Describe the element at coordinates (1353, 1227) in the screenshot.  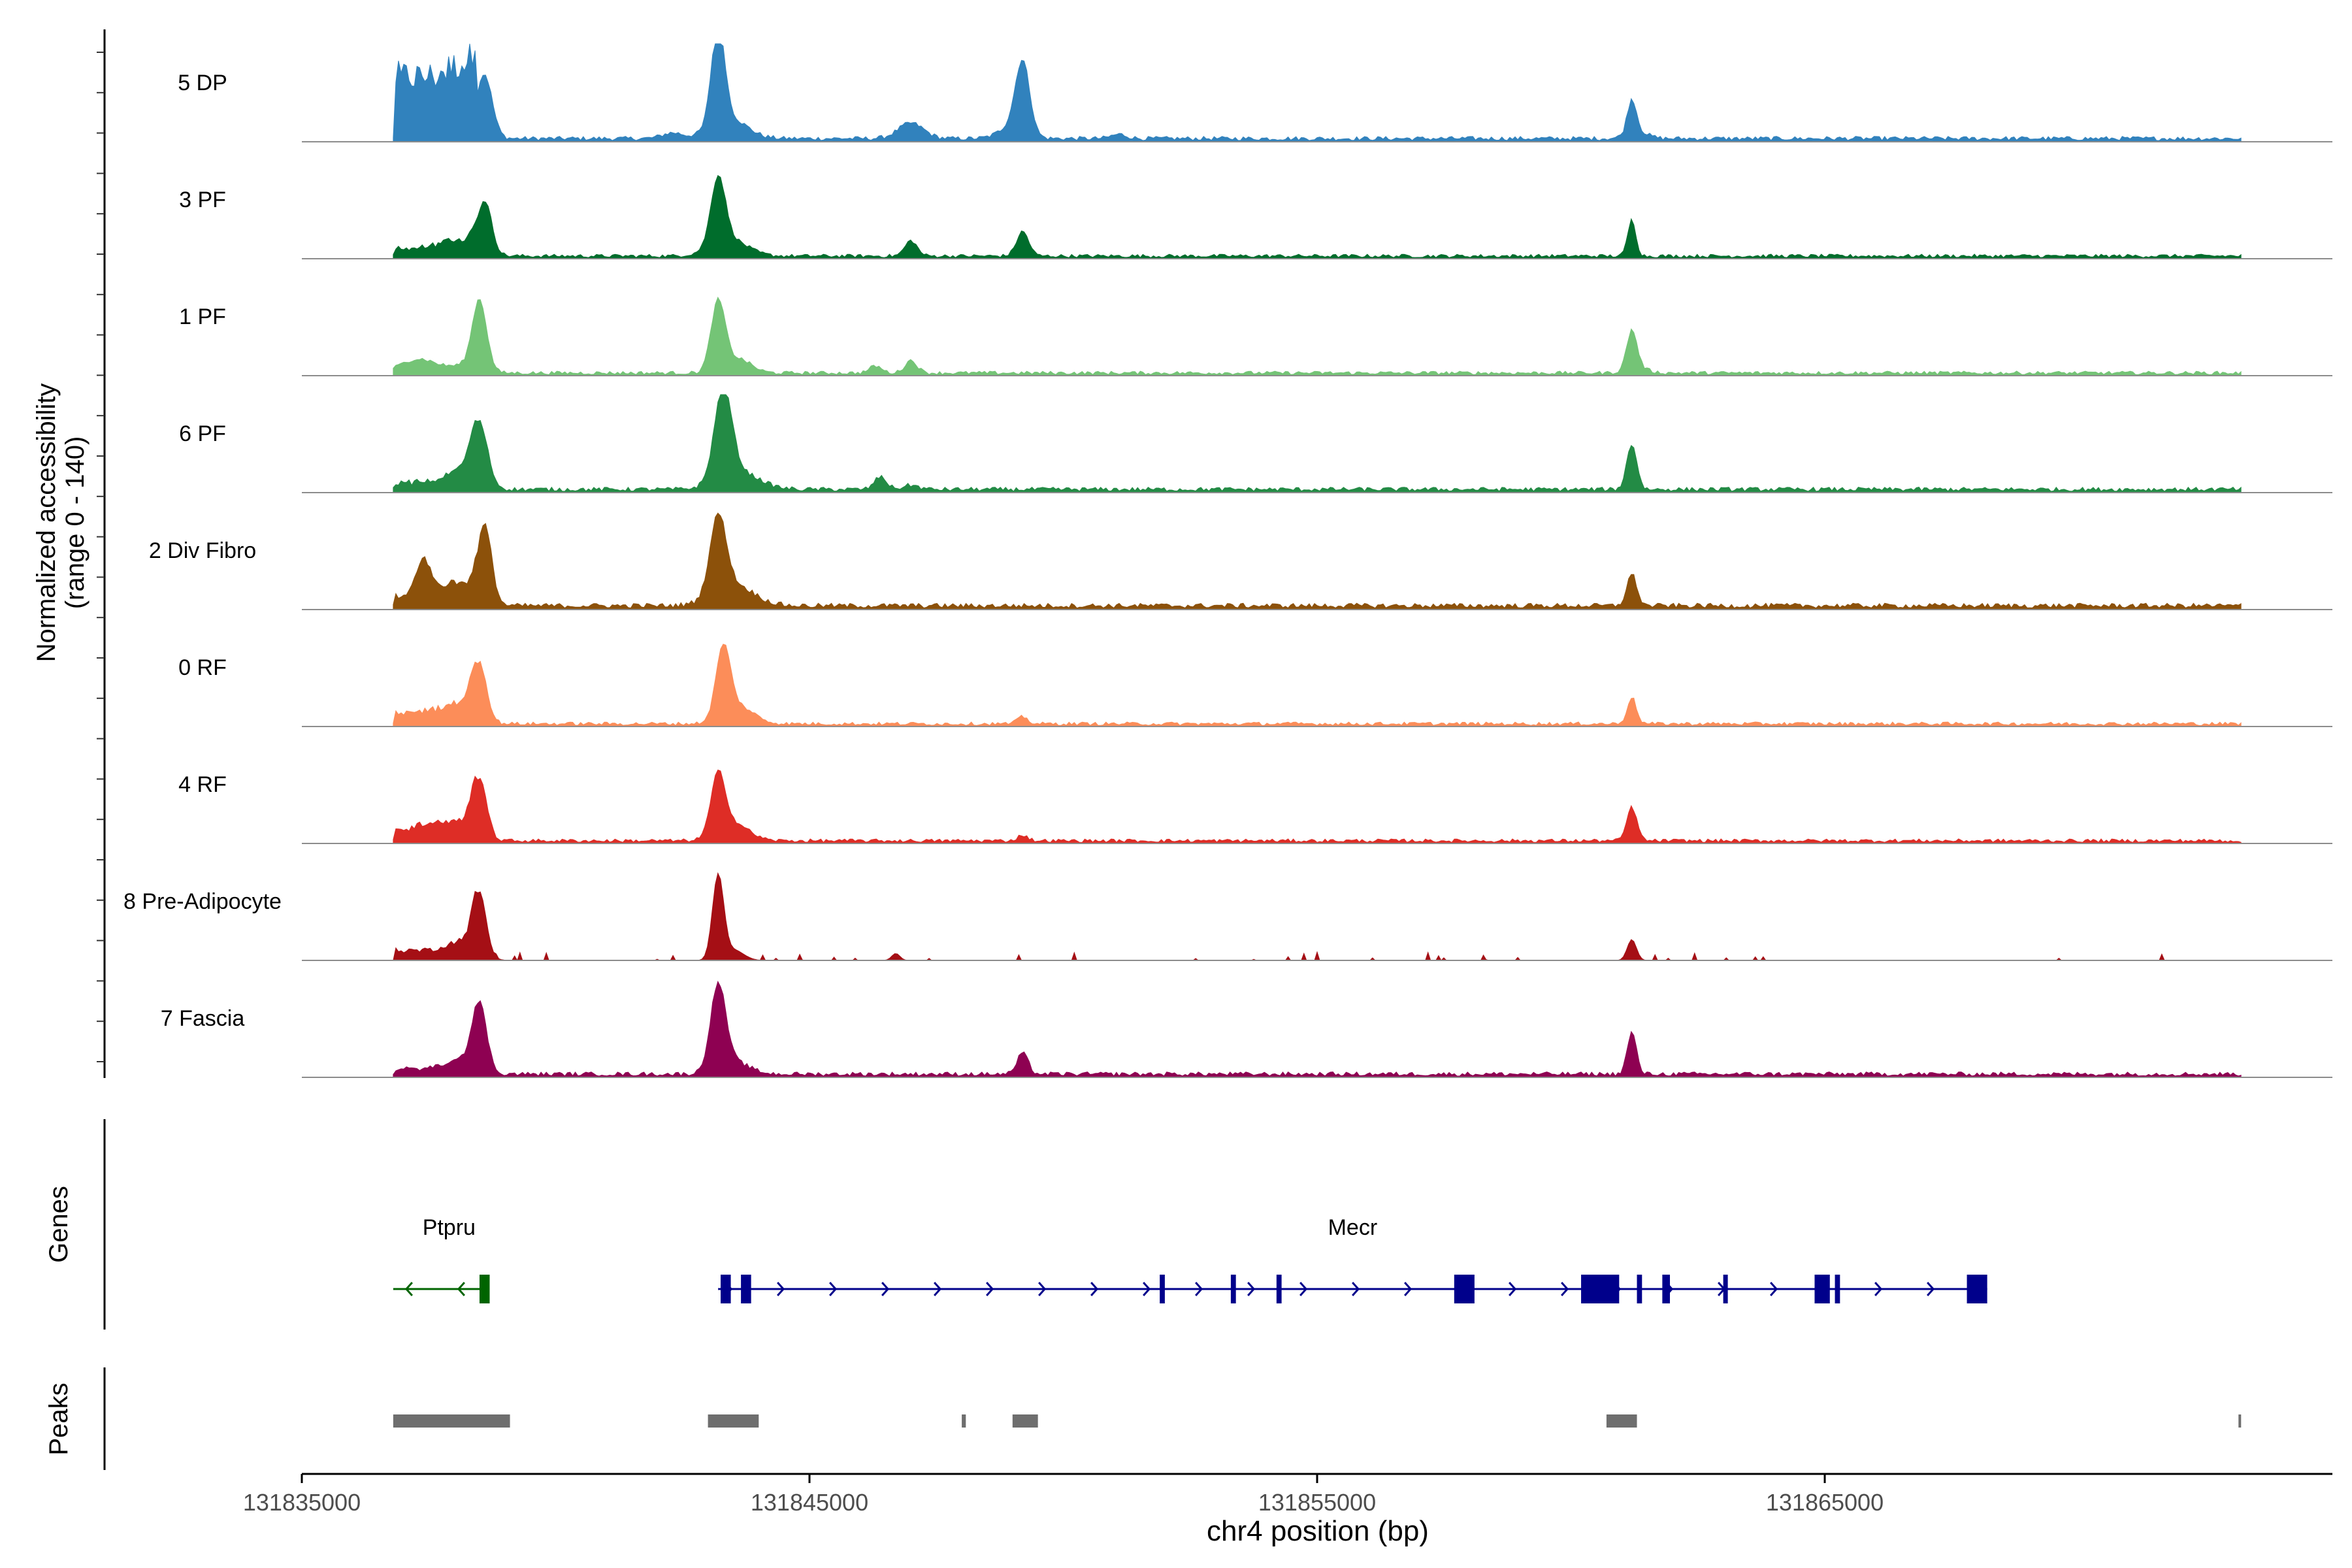
I see `gene-label: Mecr` at that location.